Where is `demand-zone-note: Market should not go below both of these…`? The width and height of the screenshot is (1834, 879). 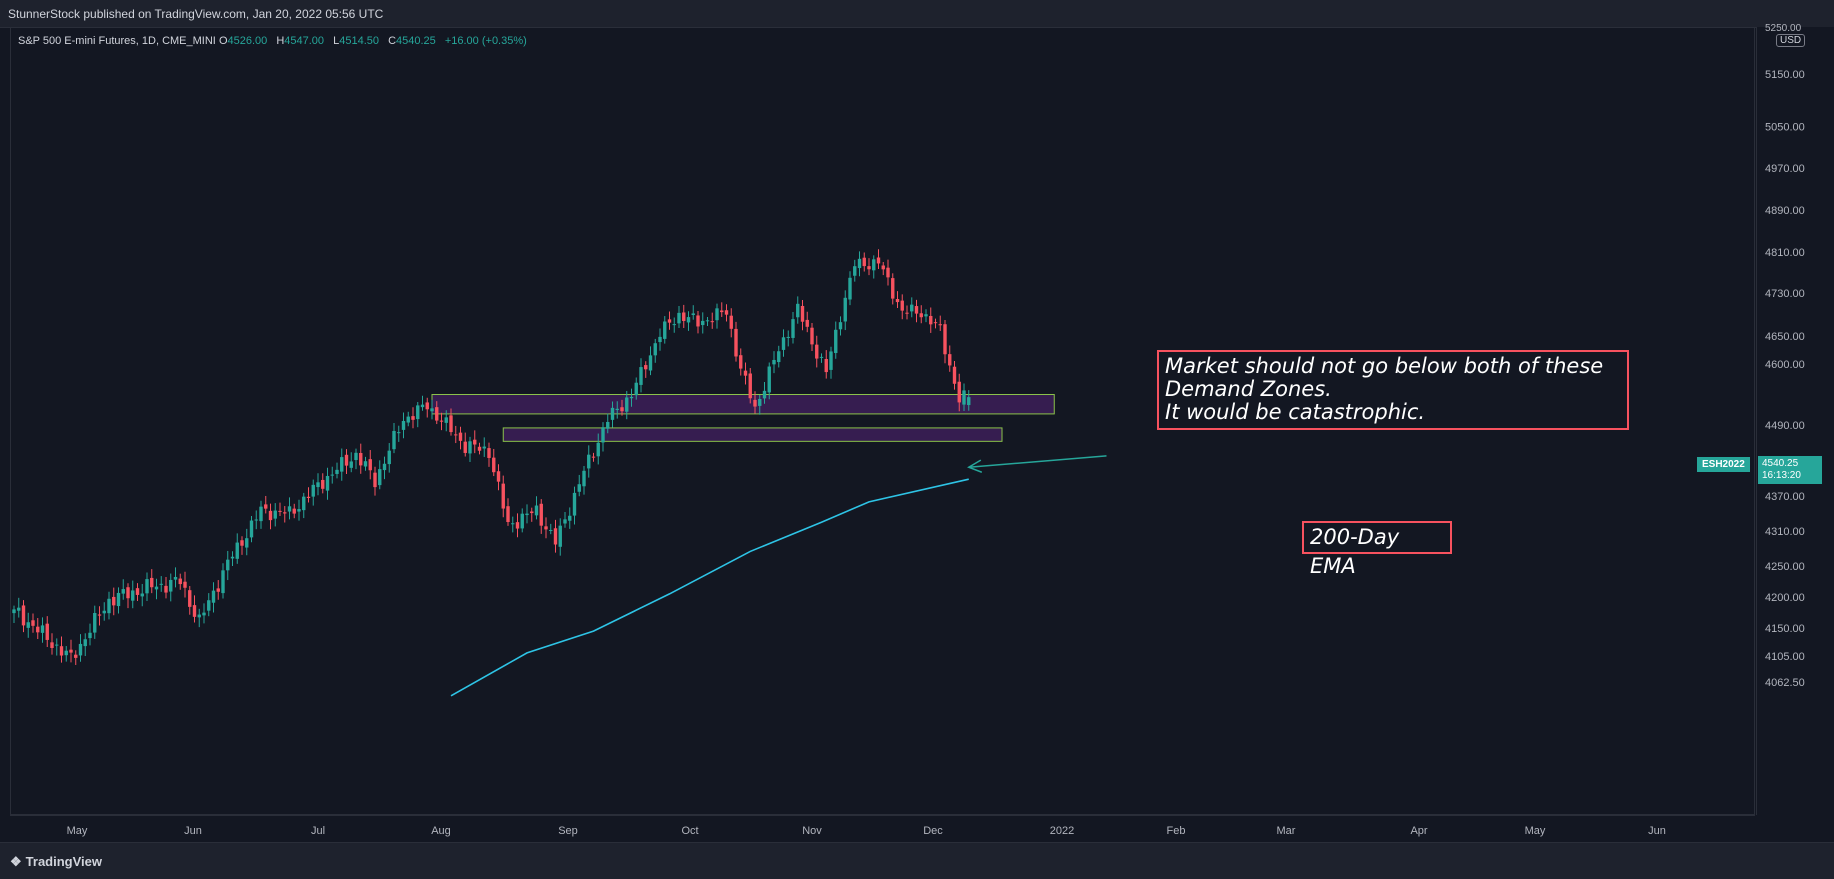
demand-zone-note: Market should not go below both of these… is located at coordinates (1393, 390).